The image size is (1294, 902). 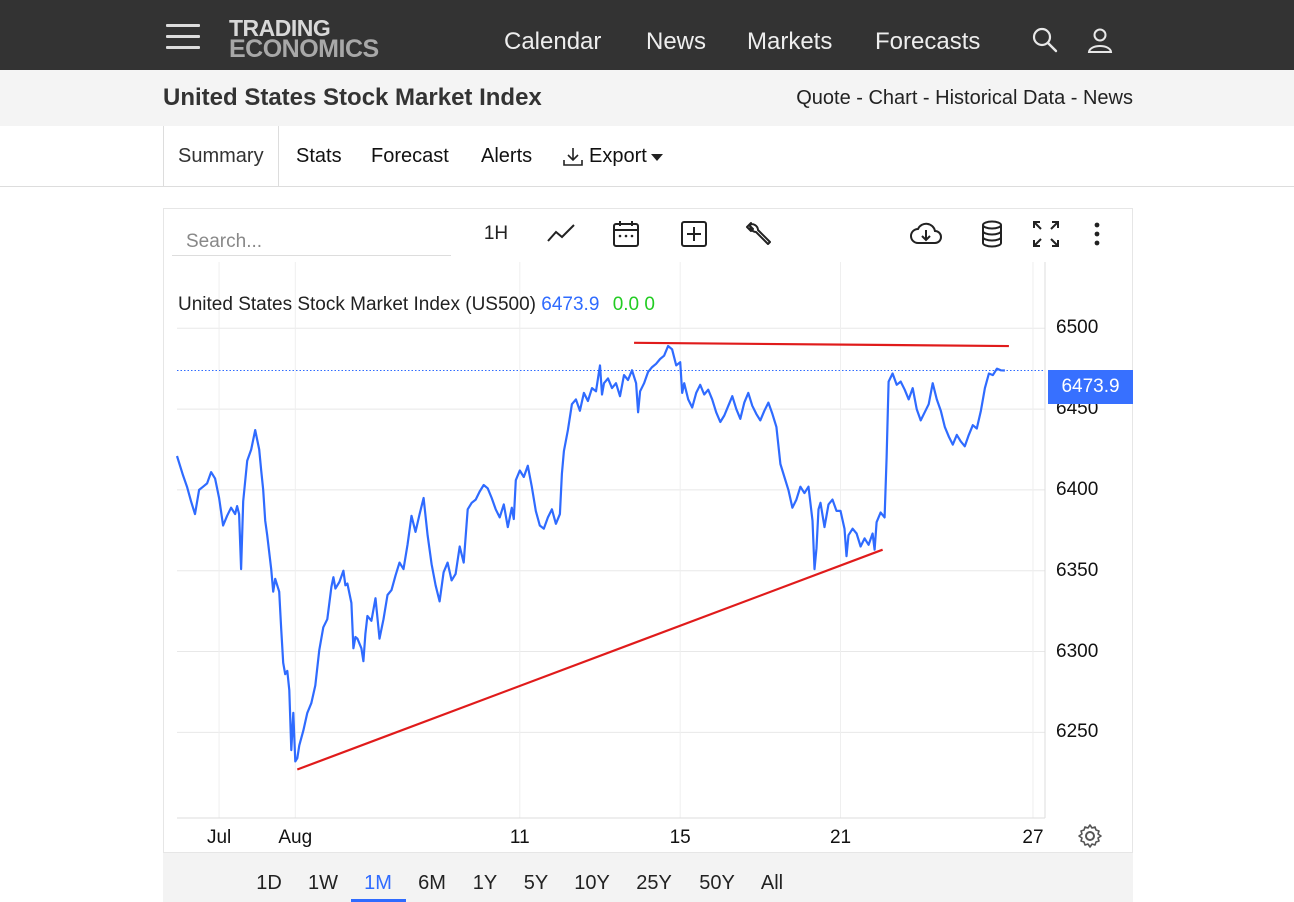 I want to click on link-chart: Chart, so click(x=893, y=98).